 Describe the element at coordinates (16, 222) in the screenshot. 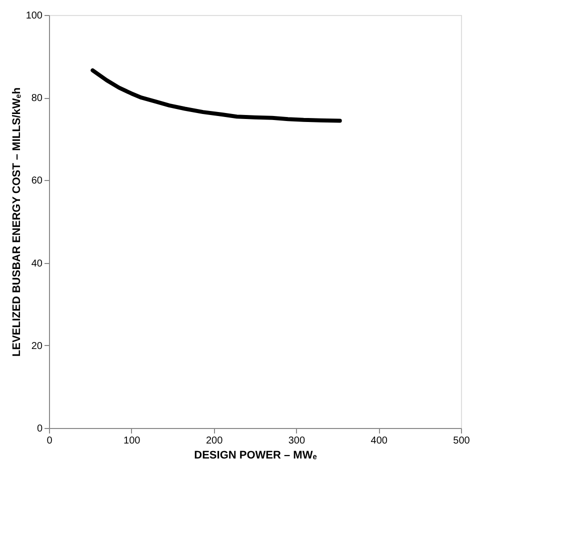

I see `y-axis-title: LEVELIZED BUSBAR ENERGY COST – MILLS/kWₑh` at that location.